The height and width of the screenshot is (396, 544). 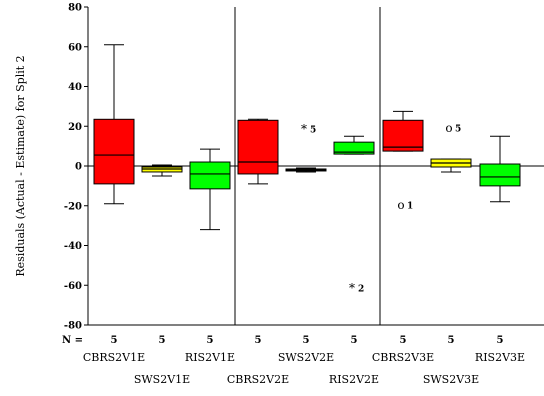 What do you see at coordinates (75, 47) in the screenshot?
I see `y-tick-label: 60` at bounding box center [75, 47].